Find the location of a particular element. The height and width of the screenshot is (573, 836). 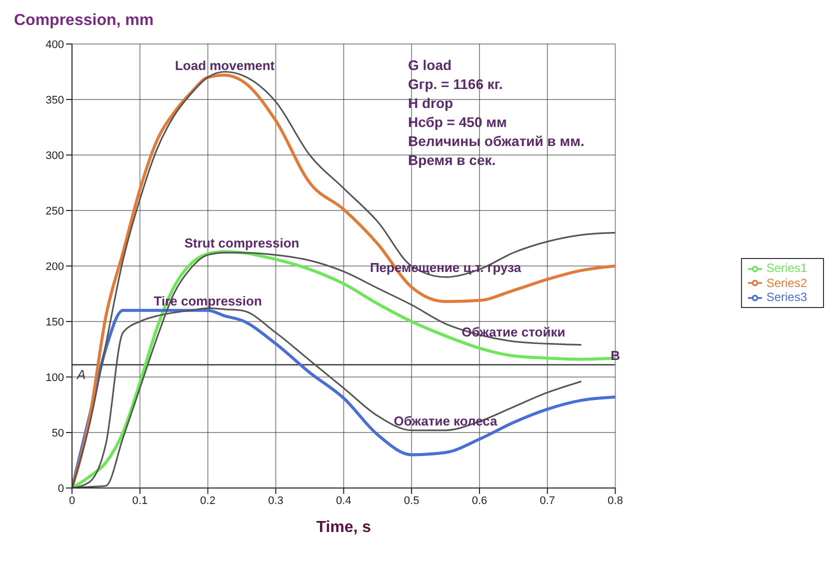

x-tick-label: 0.4 is located at coordinates (344, 500).